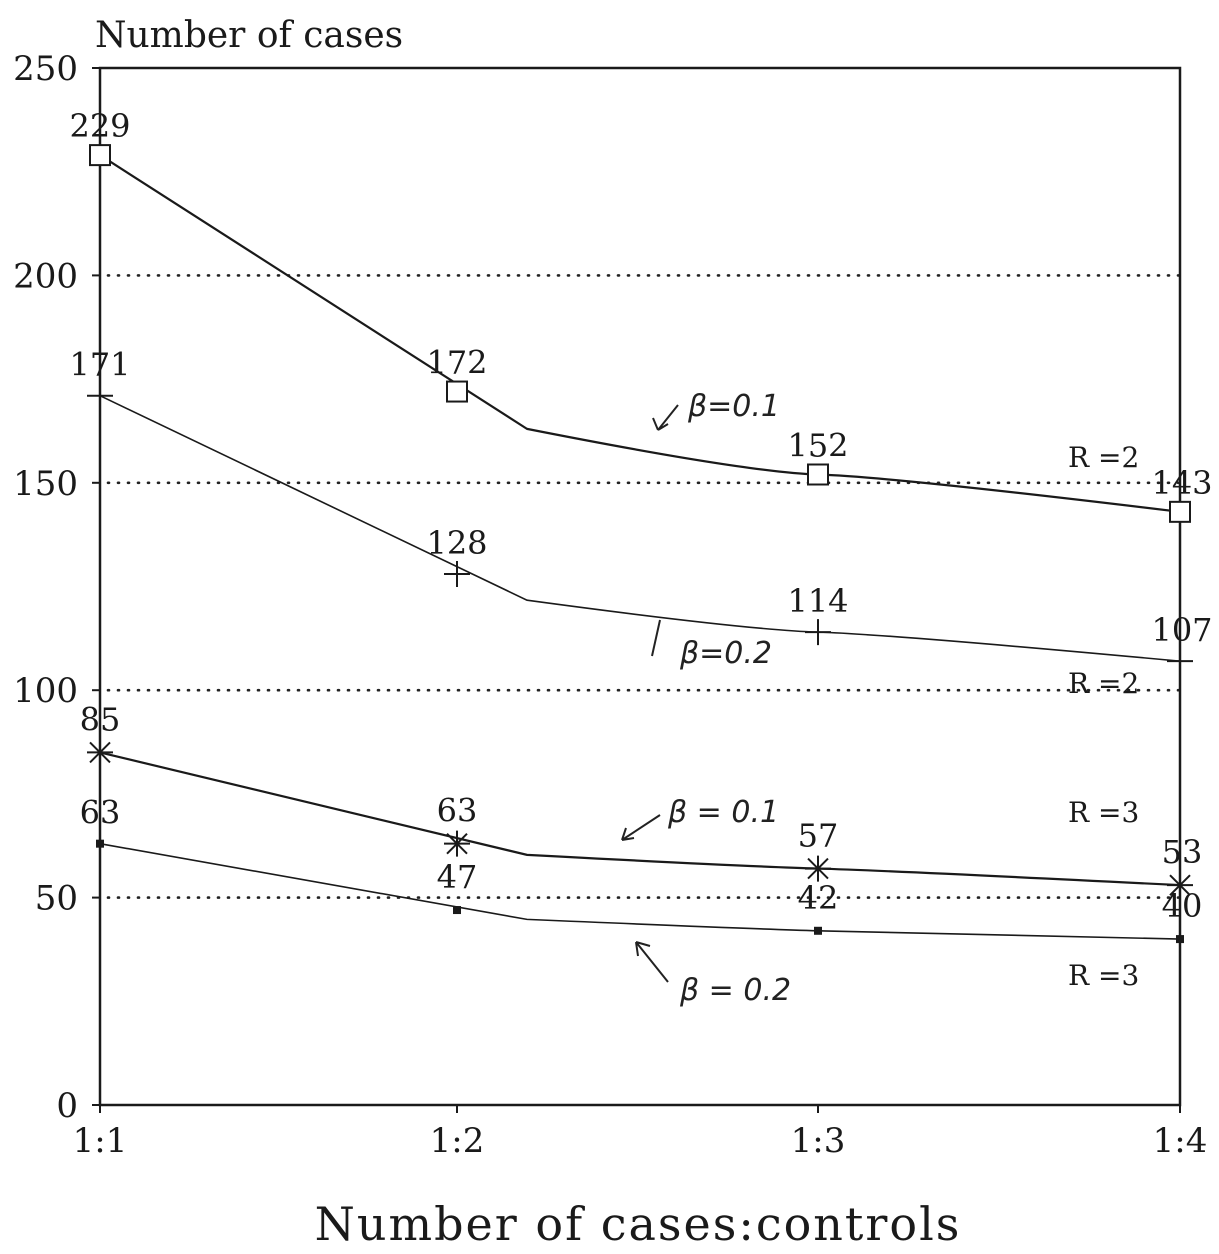 The height and width of the screenshot is (1254, 1219). What do you see at coordinates (638, 1224) in the screenshot?
I see `x-axis-label: Number of cases:controls` at bounding box center [638, 1224].